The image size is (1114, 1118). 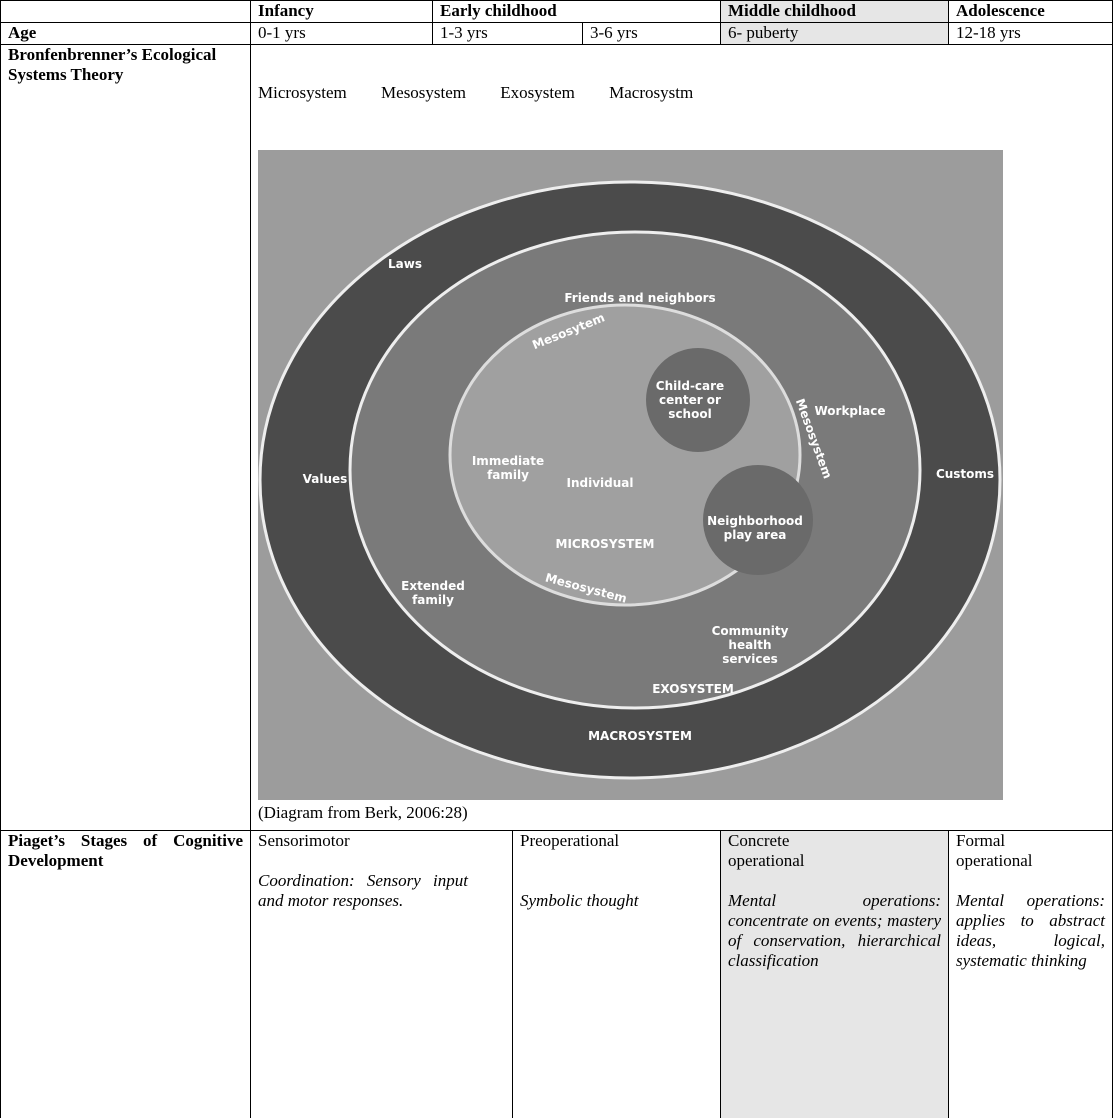 I want to click on diagram-label: Laws, so click(x=405, y=264).